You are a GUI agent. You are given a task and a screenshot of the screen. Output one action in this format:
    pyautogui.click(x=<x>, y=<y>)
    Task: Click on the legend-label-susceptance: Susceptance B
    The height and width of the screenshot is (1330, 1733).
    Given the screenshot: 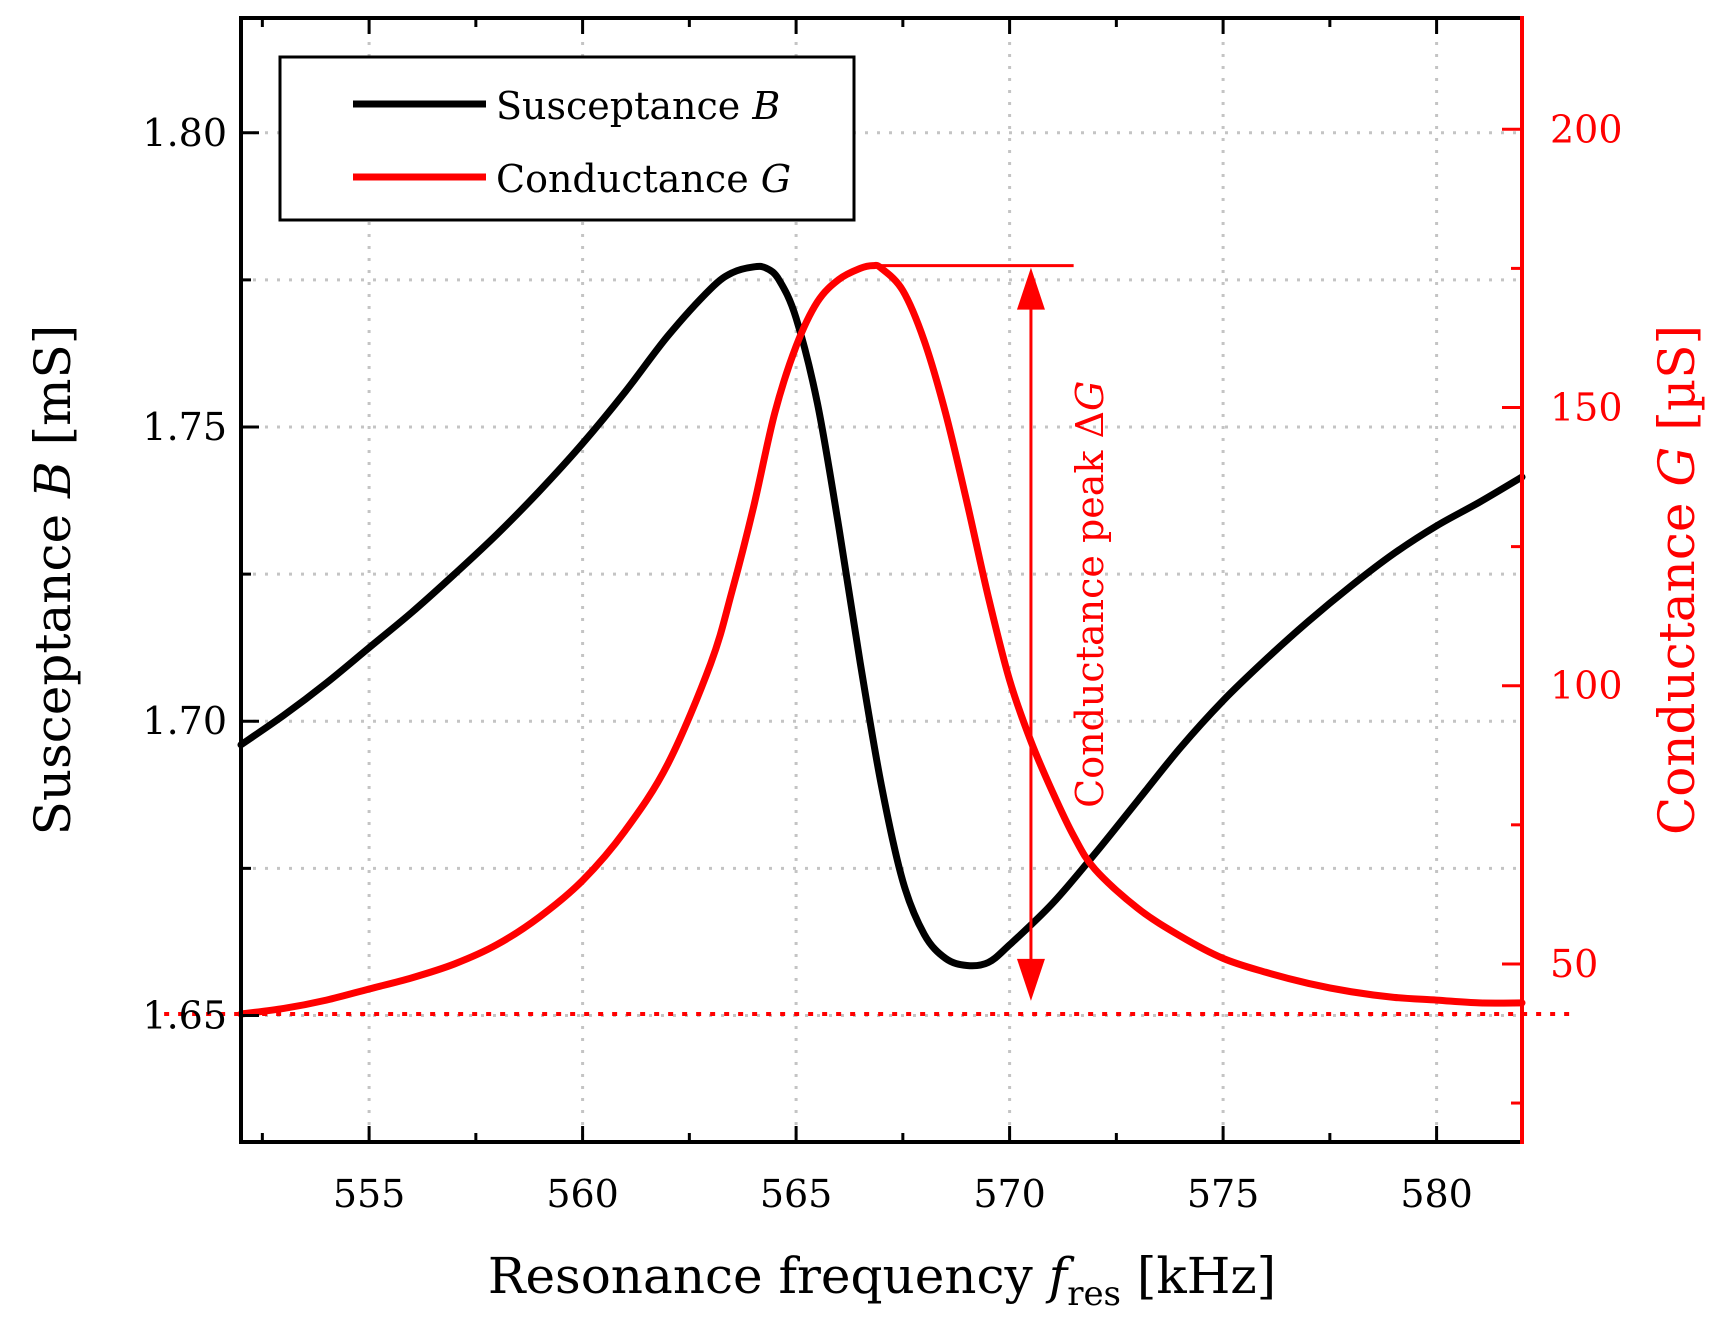 What is the action you would take?
    pyautogui.click(x=638, y=106)
    